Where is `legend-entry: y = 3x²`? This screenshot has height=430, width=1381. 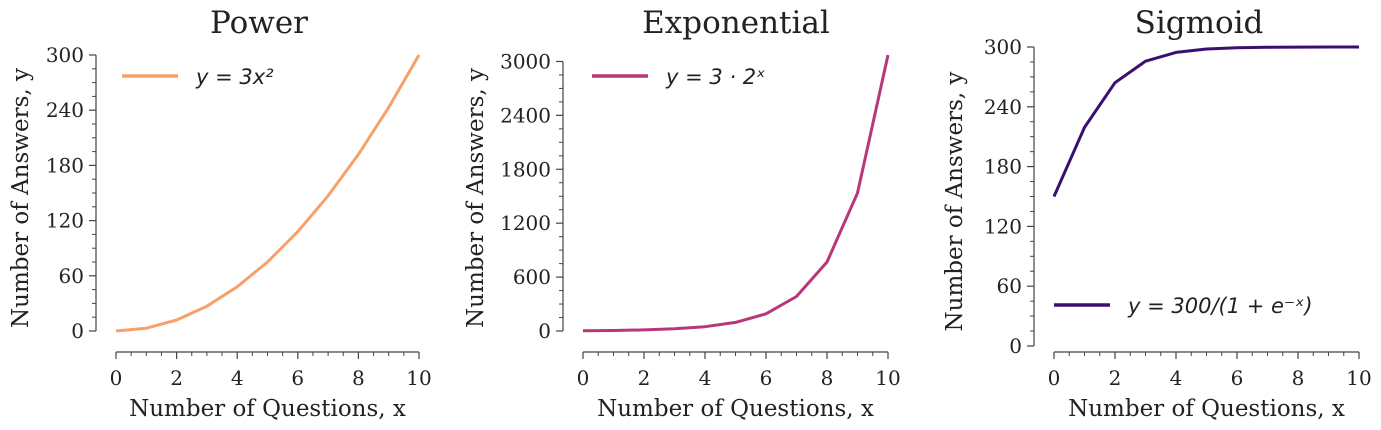 legend-entry: y = 3x² is located at coordinates (234, 77).